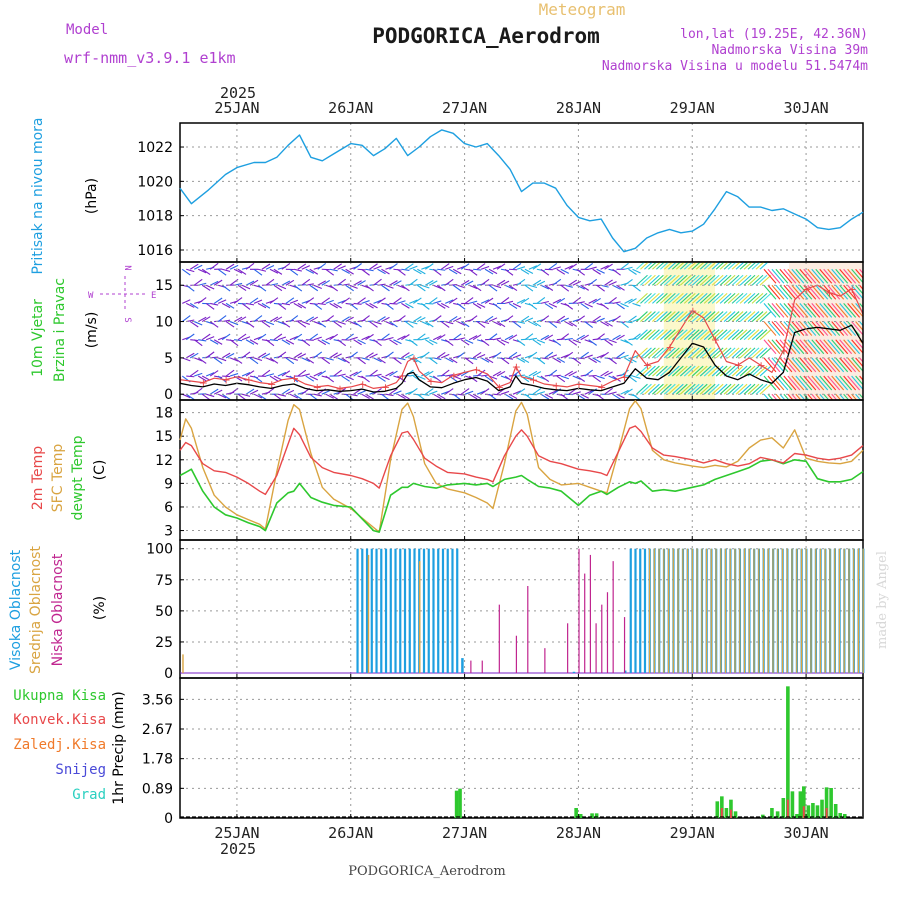 This screenshot has width=900, height=900. I want to click on pressure-line, so click(521, 191).